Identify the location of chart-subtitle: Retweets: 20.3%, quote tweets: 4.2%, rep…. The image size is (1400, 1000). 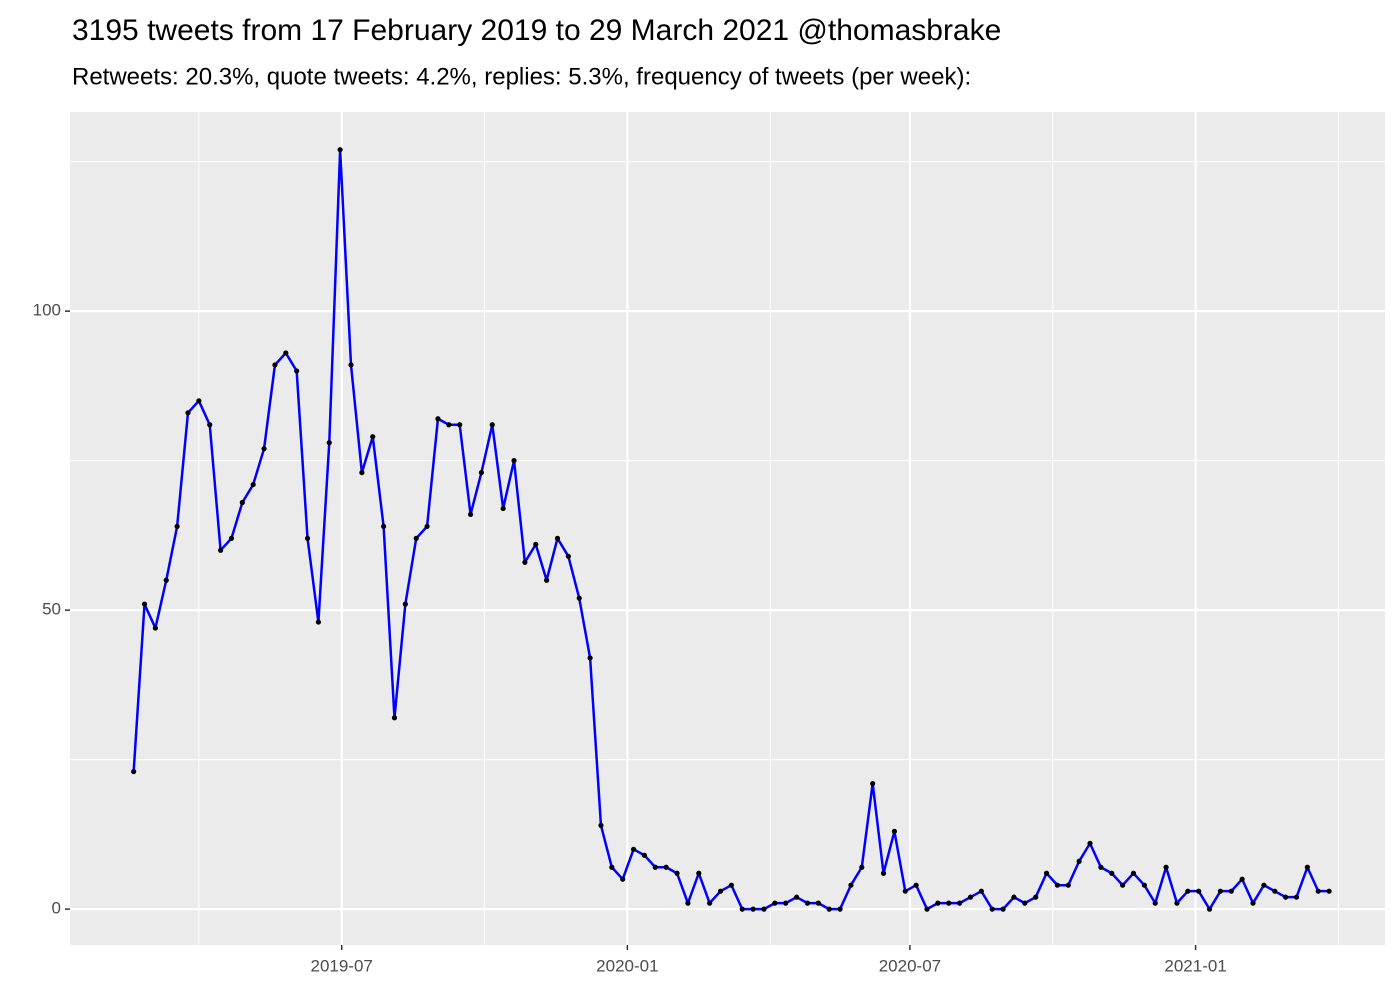
(521, 76).